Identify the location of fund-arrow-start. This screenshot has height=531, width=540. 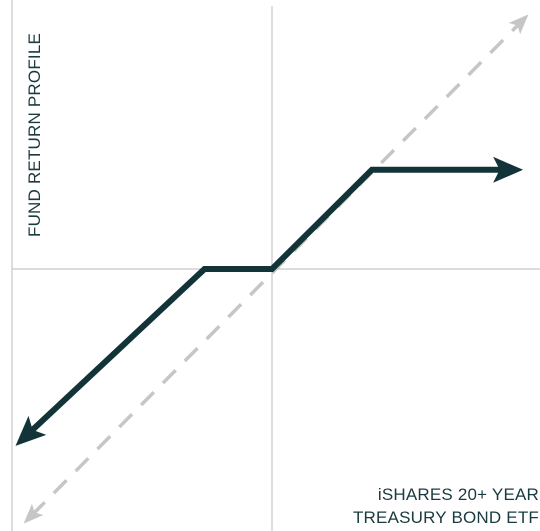
(31, 430).